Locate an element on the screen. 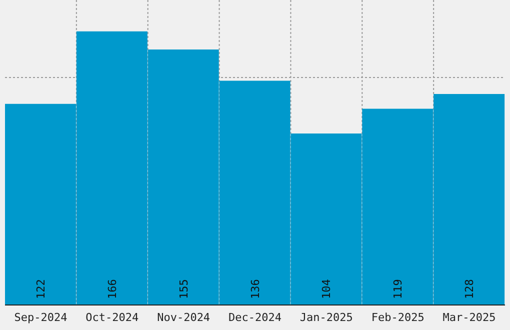  x-tick-label: Sep-2024 is located at coordinates (41, 317).